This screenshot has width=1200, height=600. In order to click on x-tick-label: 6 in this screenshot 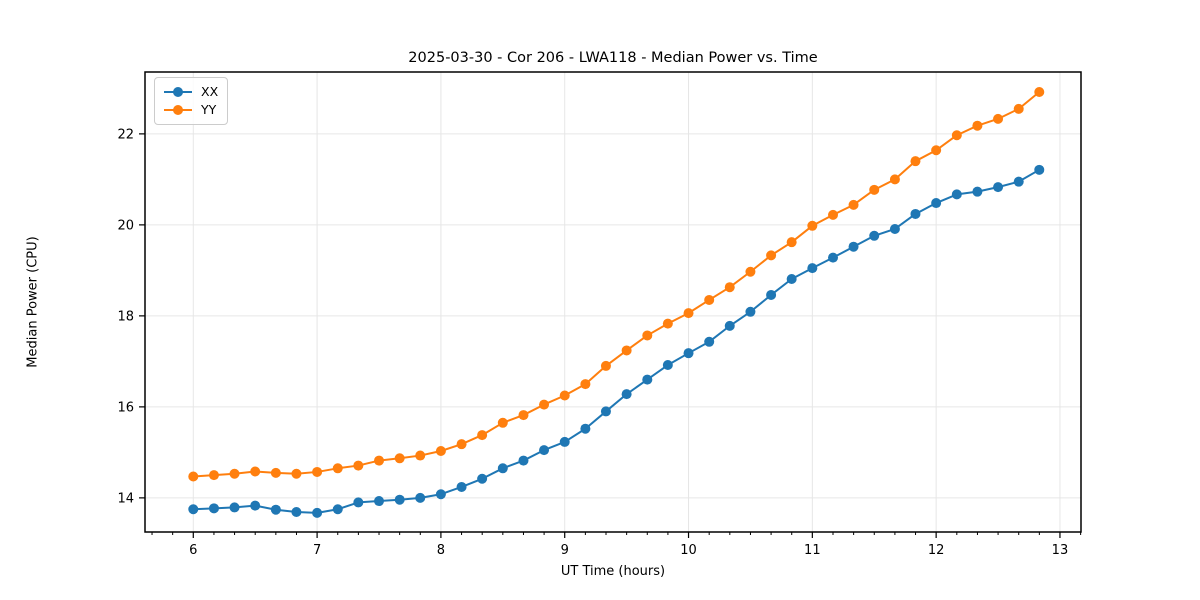, I will do `click(193, 550)`.